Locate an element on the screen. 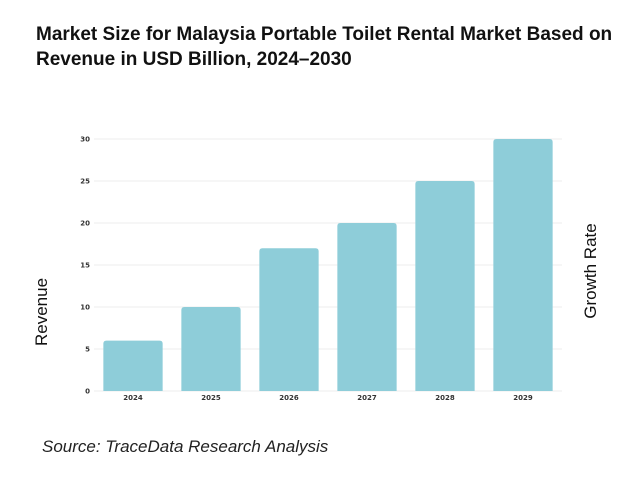  x-tick-label: 2026 is located at coordinates (289, 398).